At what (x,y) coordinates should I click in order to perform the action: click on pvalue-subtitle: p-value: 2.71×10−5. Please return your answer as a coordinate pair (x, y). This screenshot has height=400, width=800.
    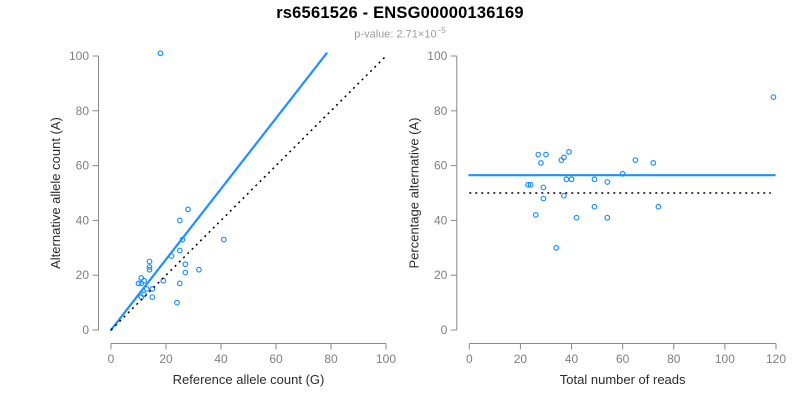
    Looking at the image, I should click on (400, 33).